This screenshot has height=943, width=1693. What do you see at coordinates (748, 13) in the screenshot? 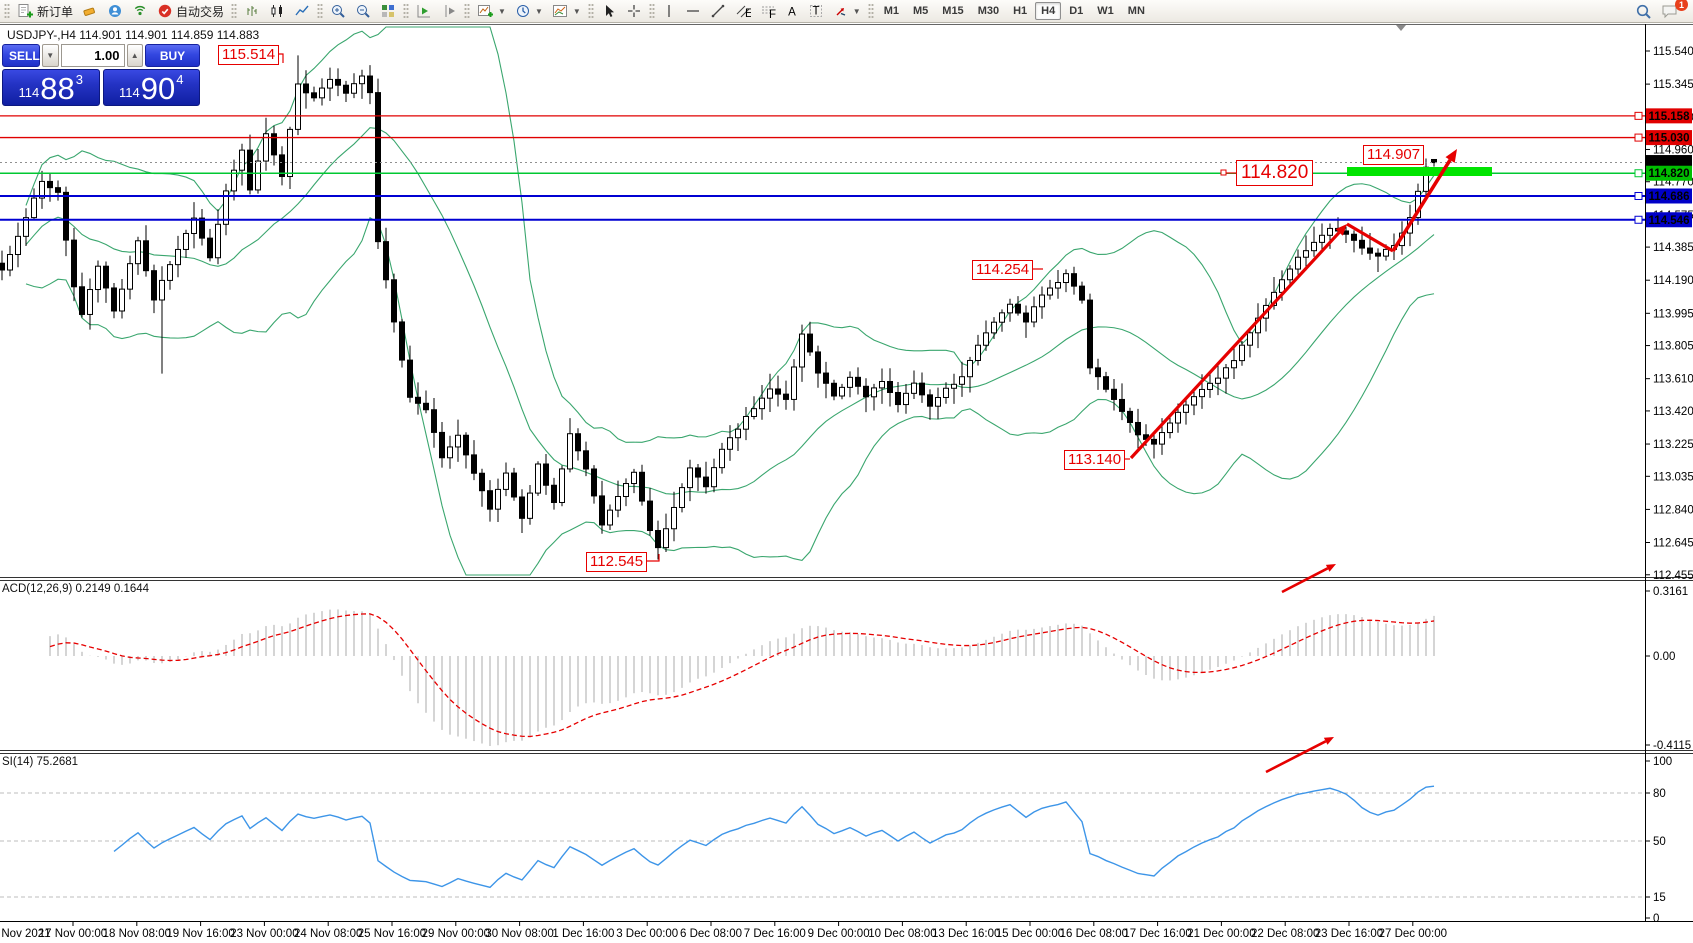
I see `svg-text: E` at bounding box center [748, 13].